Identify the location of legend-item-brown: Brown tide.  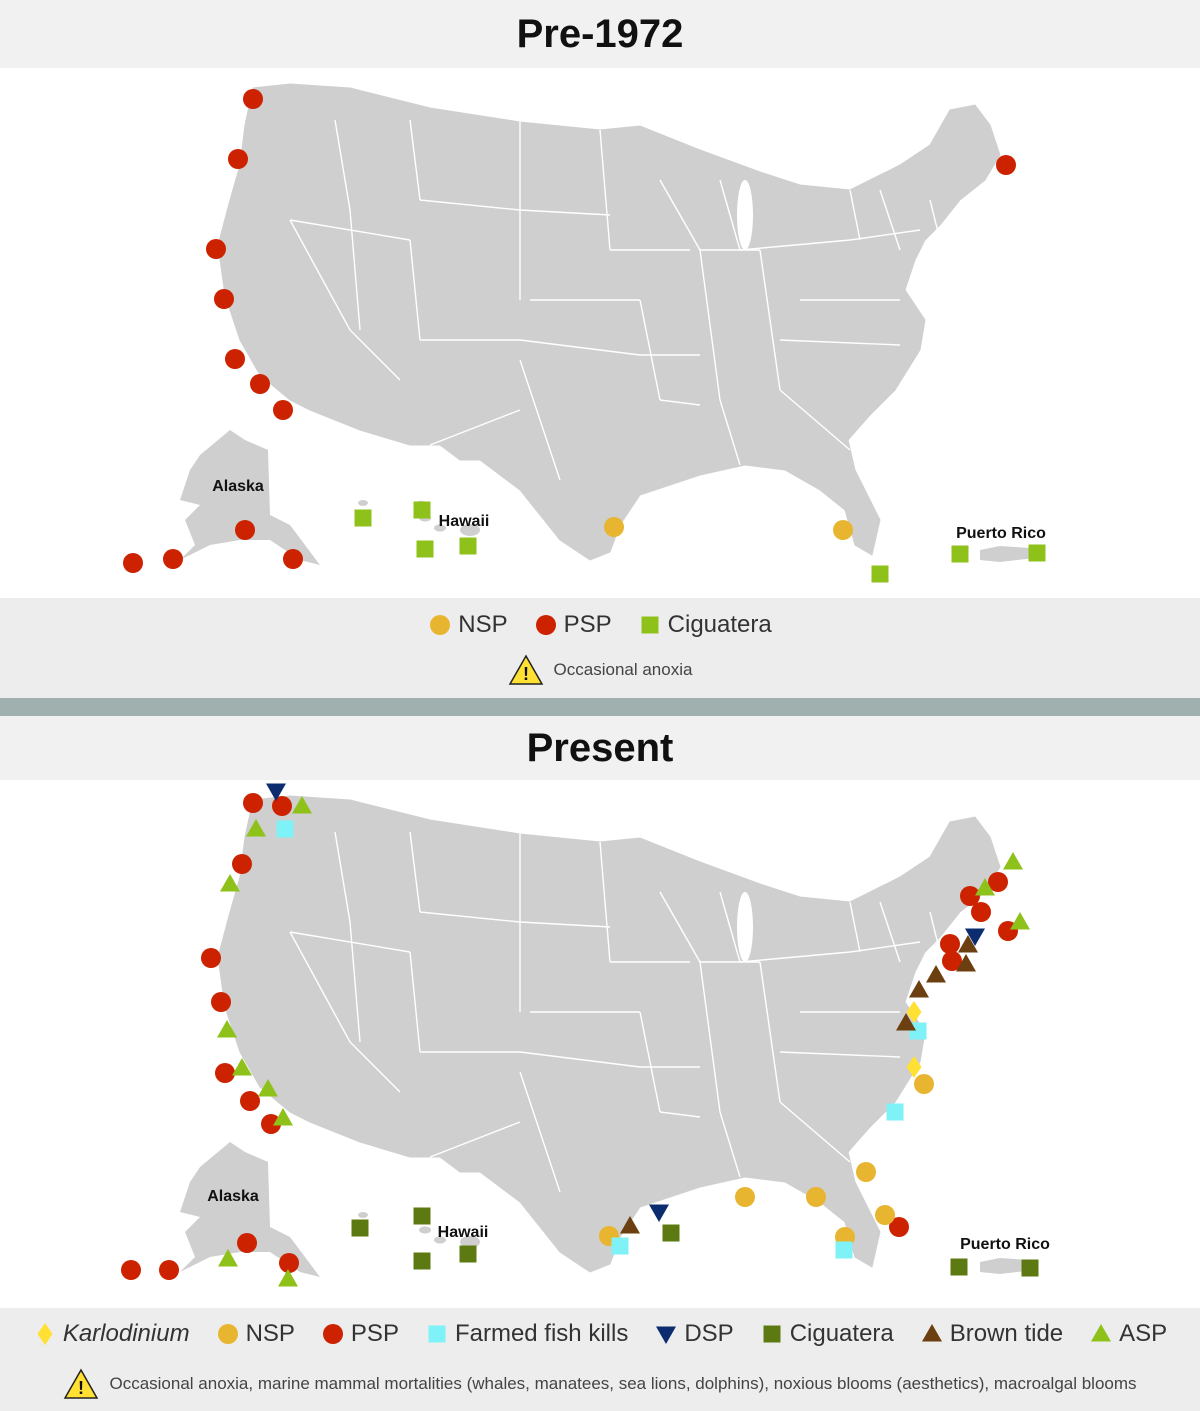
(991, 1334).